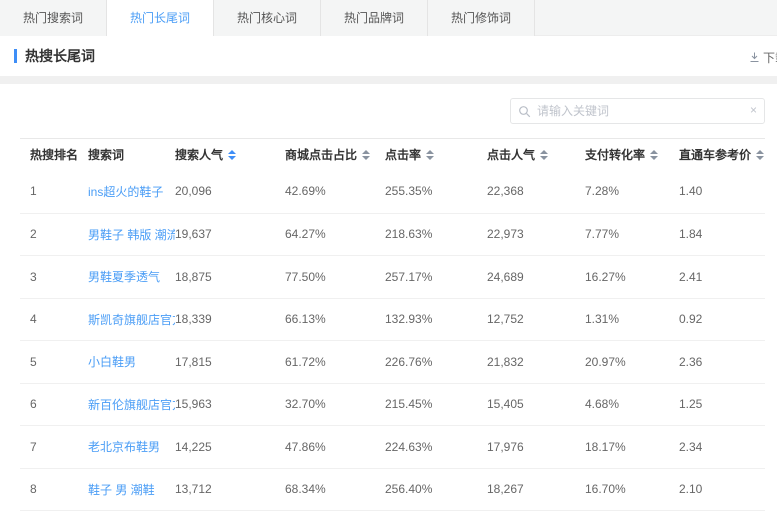 This screenshot has width=777, height=528. I want to click on cell-pay_conversion: 18.17%, so click(605, 446).